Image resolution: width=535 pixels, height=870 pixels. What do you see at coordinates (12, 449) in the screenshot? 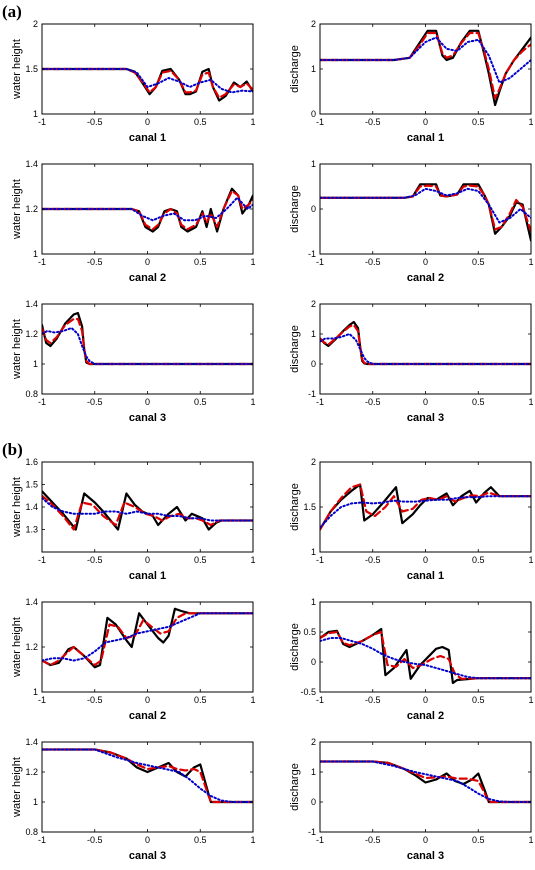
I see `panel-label-b: (b)` at bounding box center [12, 449].